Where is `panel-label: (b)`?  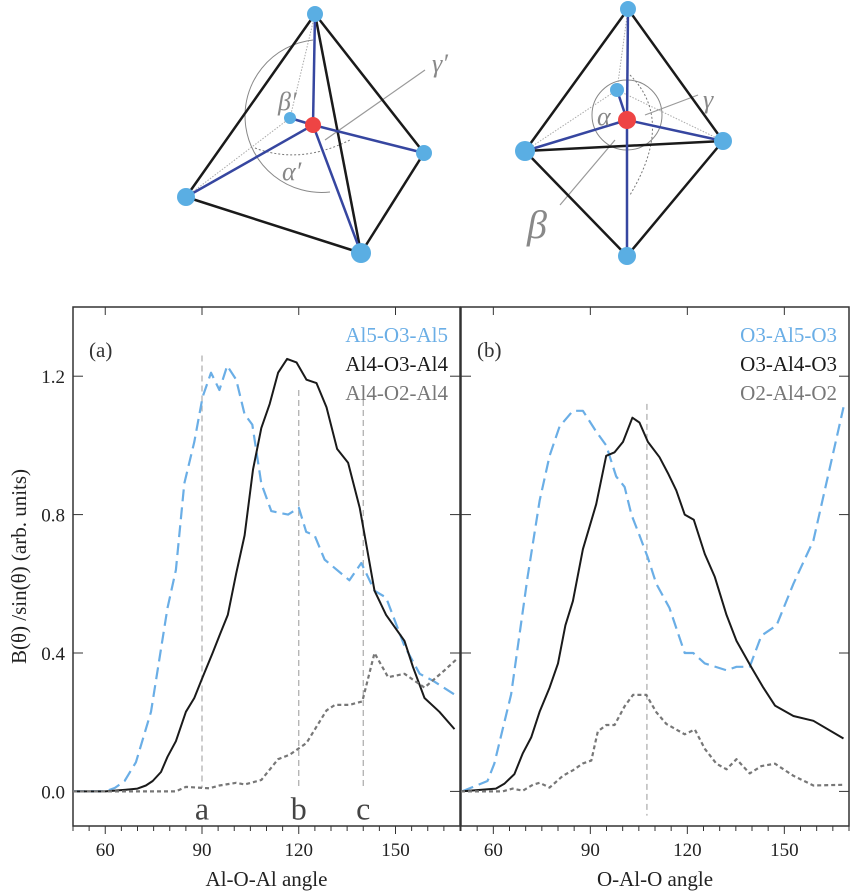 panel-label: (b) is located at coordinates (489, 350).